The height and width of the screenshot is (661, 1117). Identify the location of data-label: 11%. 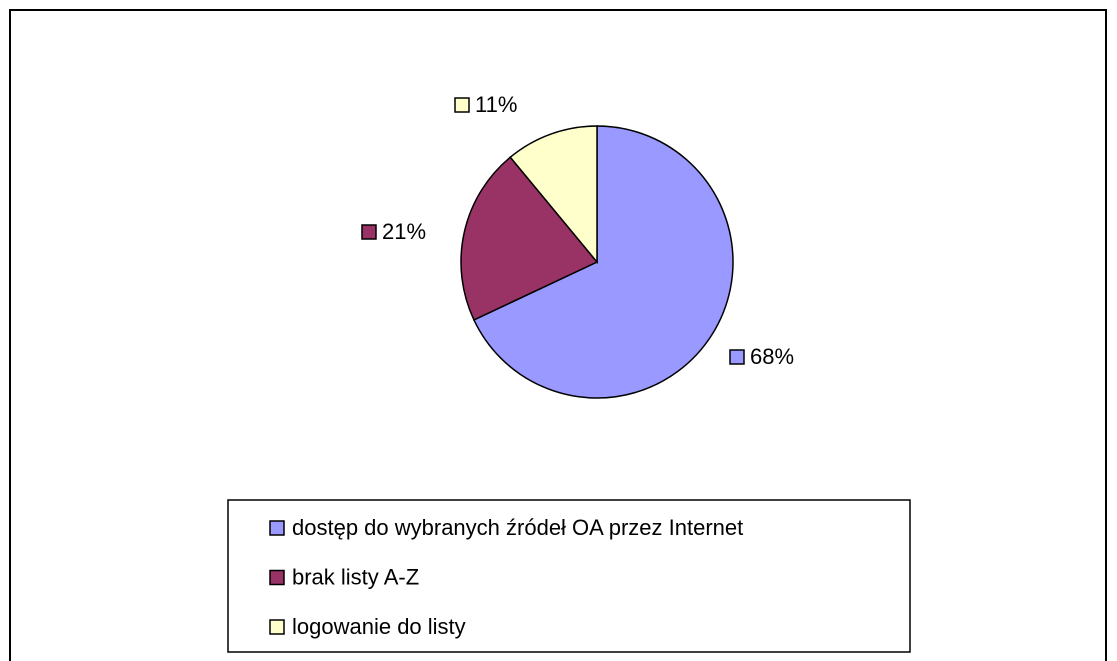
(496, 104).